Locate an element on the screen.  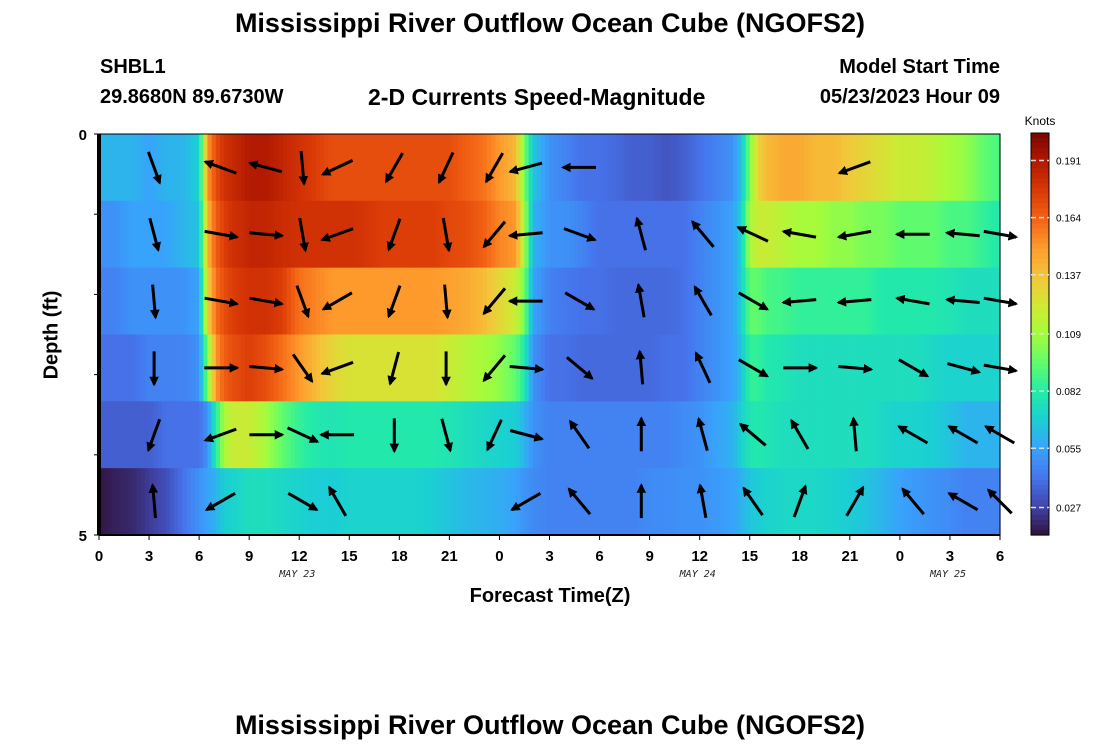
x-tick-label: 9 is located at coordinates (249, 556).